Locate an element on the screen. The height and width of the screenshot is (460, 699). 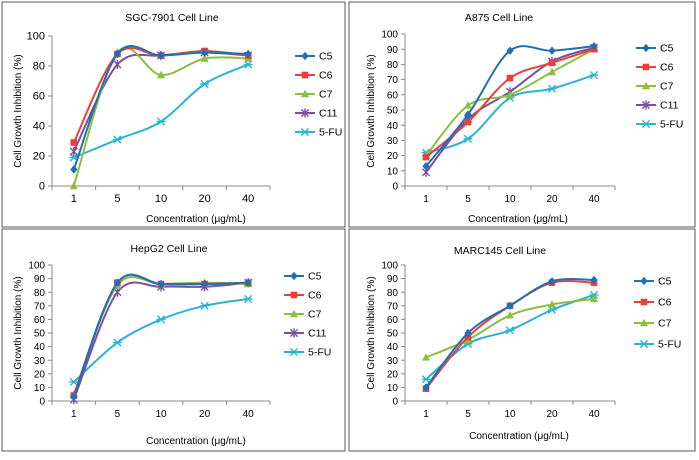
legend-item-c5: C5 is located at coordinates (314, 57).